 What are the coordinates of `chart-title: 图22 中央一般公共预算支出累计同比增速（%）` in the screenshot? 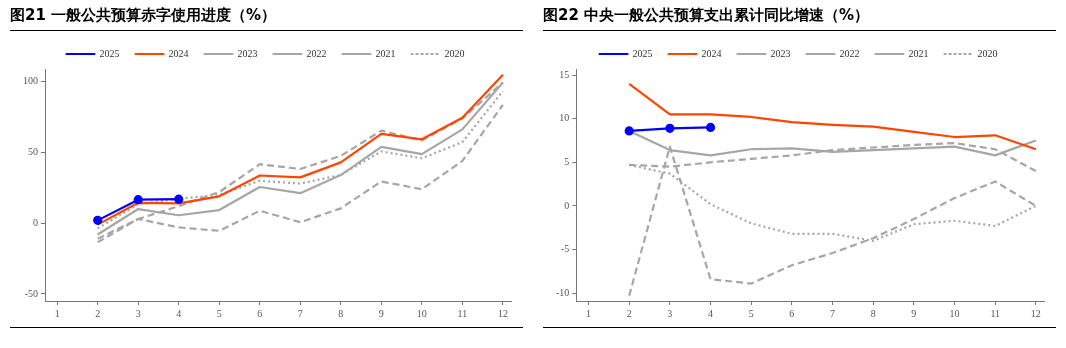 It's located at (799, 15).